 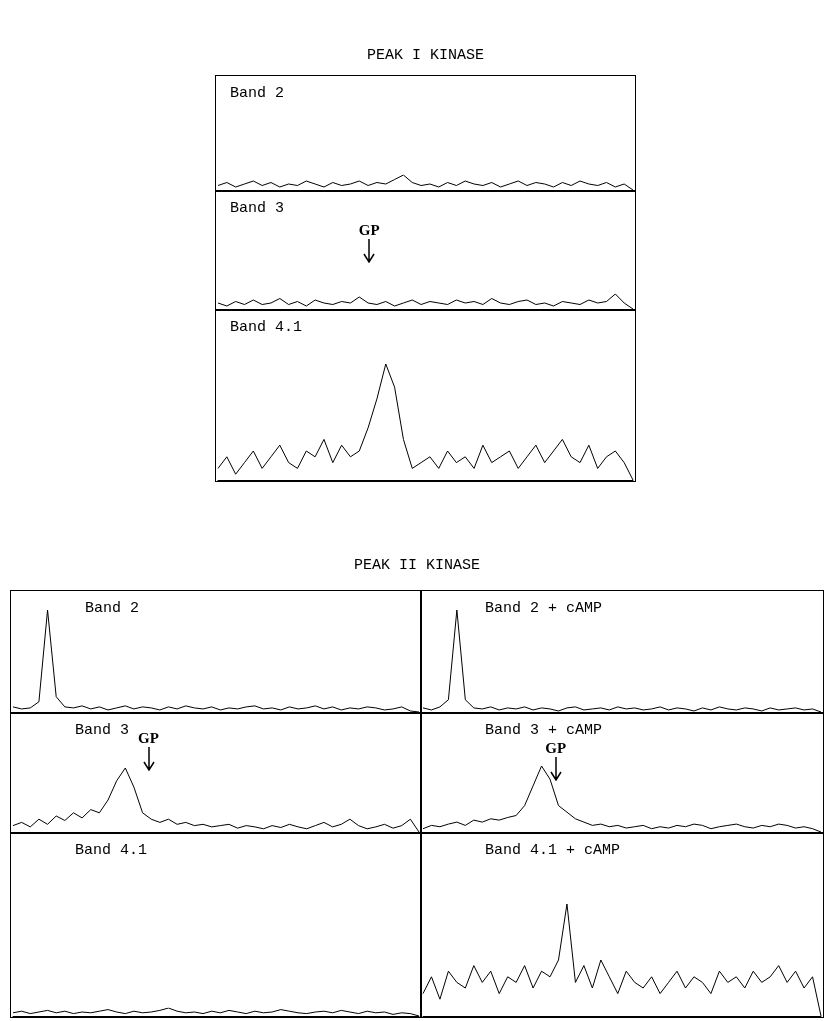 I want to click on chart-title: Band 2 + cAMP, so click(x=544, y=608).